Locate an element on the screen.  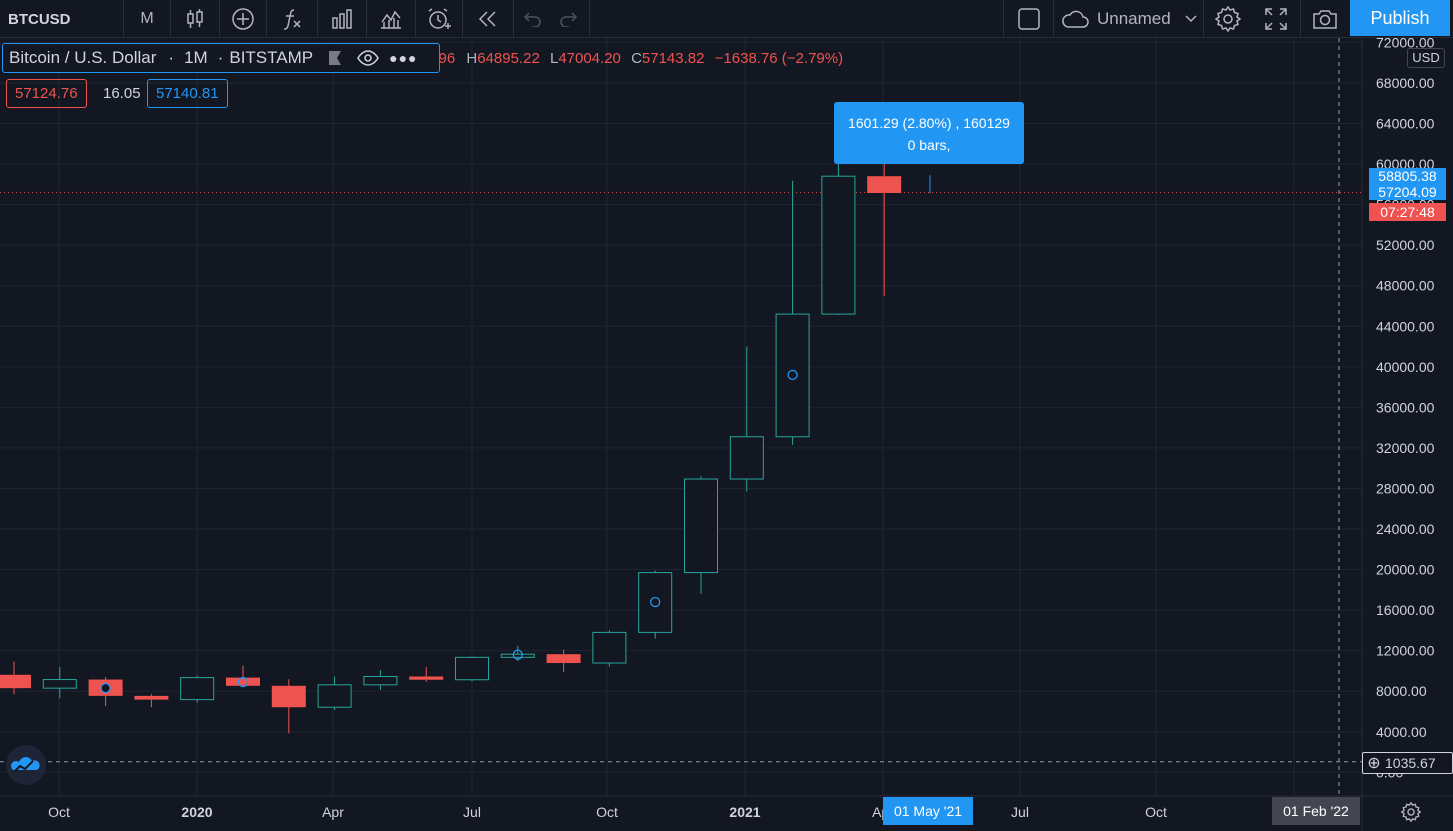
price-tick-label: 20000.00 is located at coordinates (1405, 570).